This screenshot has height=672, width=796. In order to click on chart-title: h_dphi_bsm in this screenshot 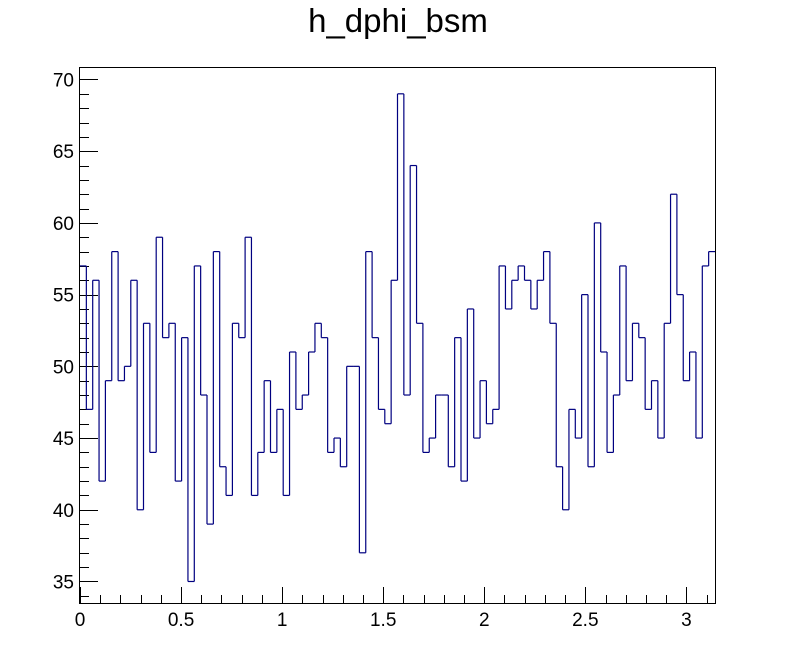, I will do `click(398, 20)`.